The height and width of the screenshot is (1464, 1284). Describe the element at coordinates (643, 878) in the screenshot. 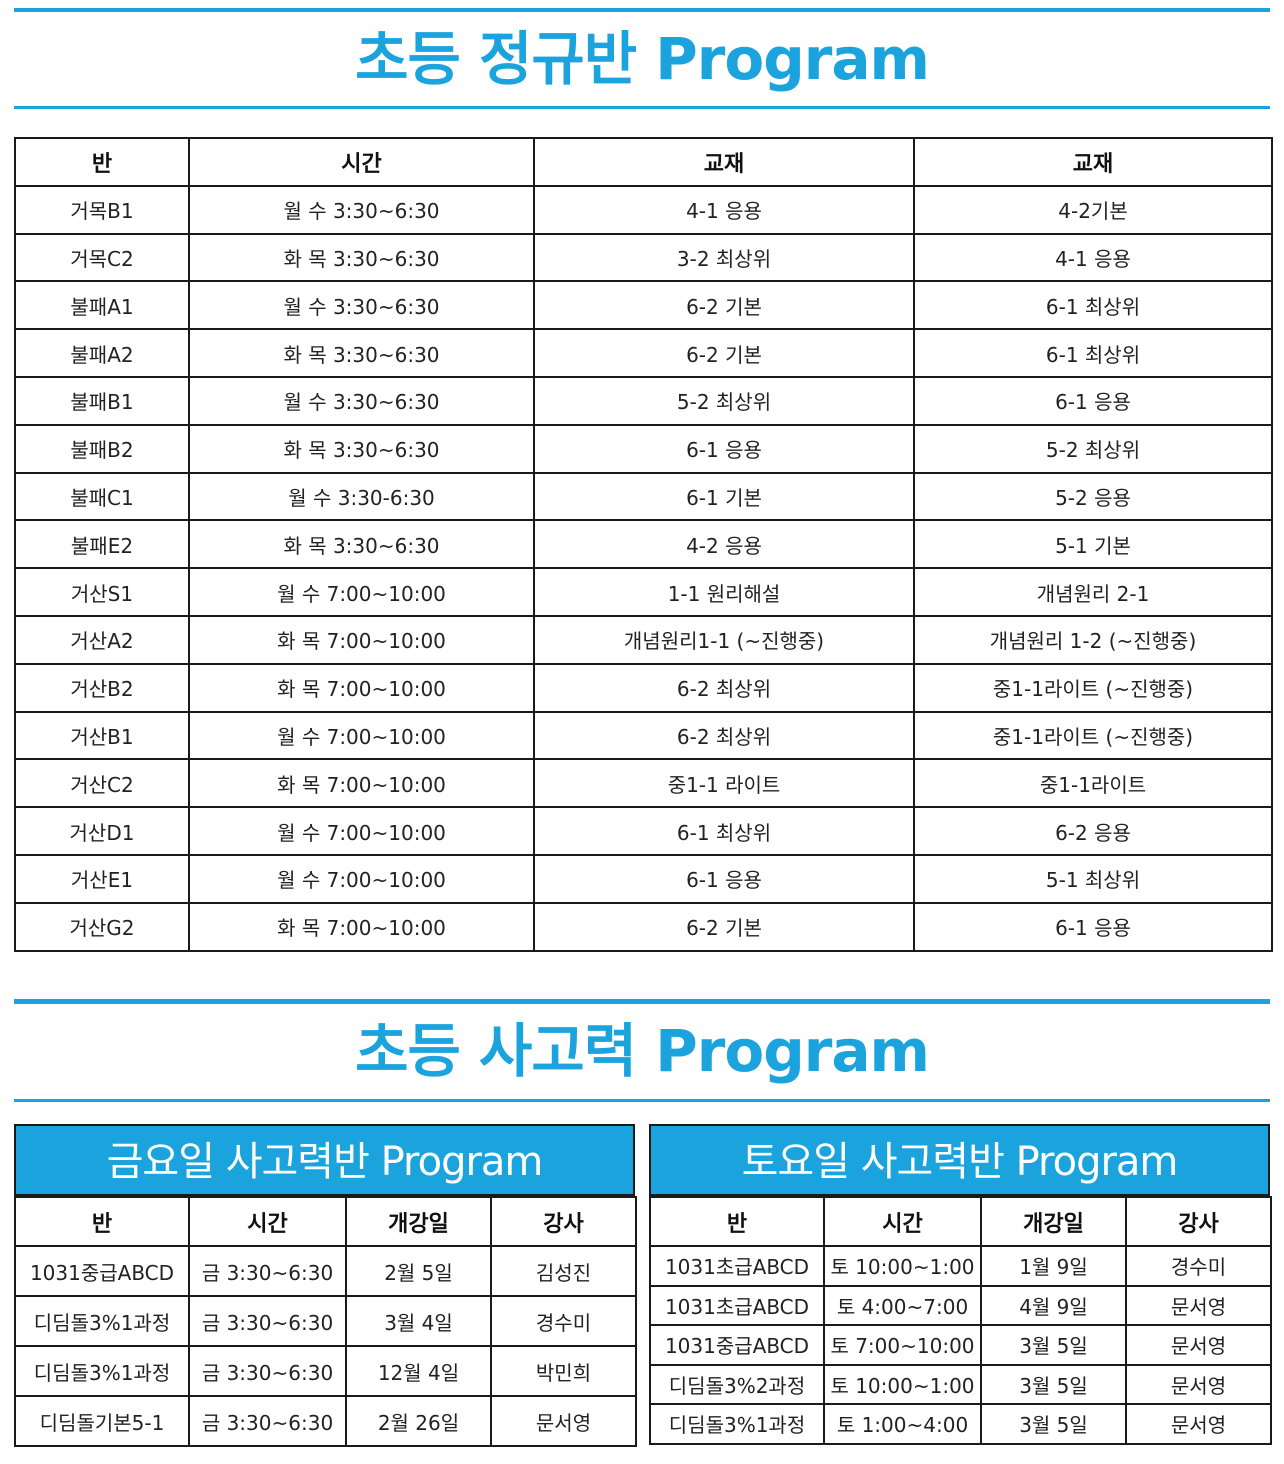

I see `table-row: 거산E1 월 수 7:00~10:00 6-1 응용 5-1 최상위` at that location.